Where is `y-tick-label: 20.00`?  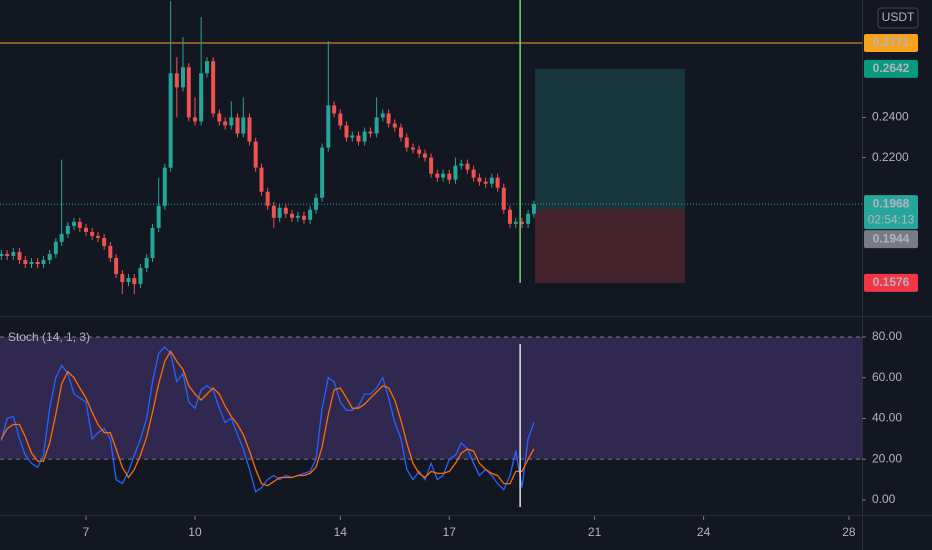
y-tick-label: 20.00 is located at coordinates (887, 458).